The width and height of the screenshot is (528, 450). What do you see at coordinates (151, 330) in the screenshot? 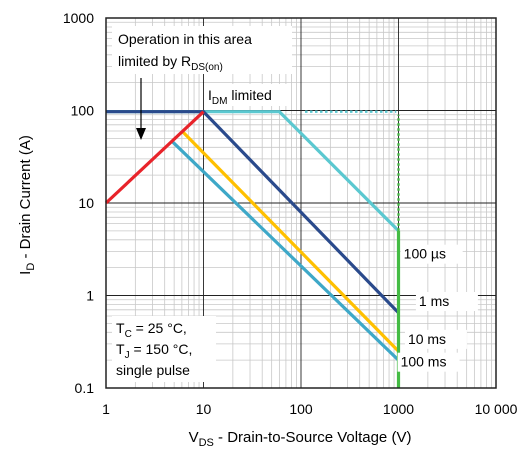
I see `condition-tc: TC = 25 °C,` at bounding box center [151, 330].